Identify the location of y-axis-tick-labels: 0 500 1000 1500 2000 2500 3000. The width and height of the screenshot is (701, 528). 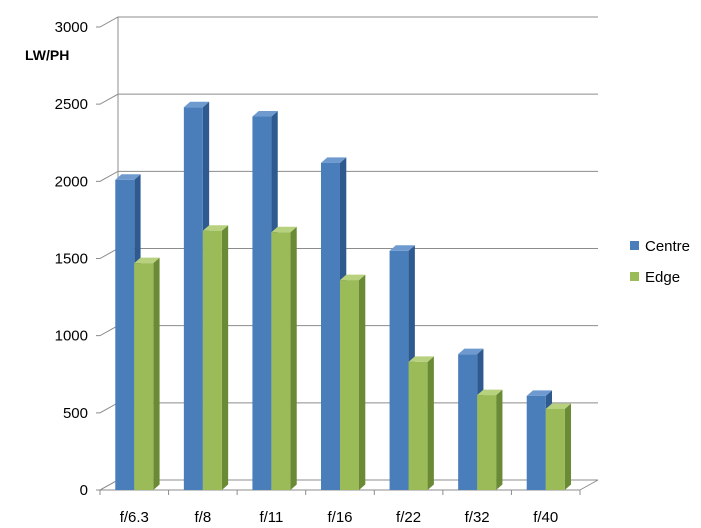
(71, 259).